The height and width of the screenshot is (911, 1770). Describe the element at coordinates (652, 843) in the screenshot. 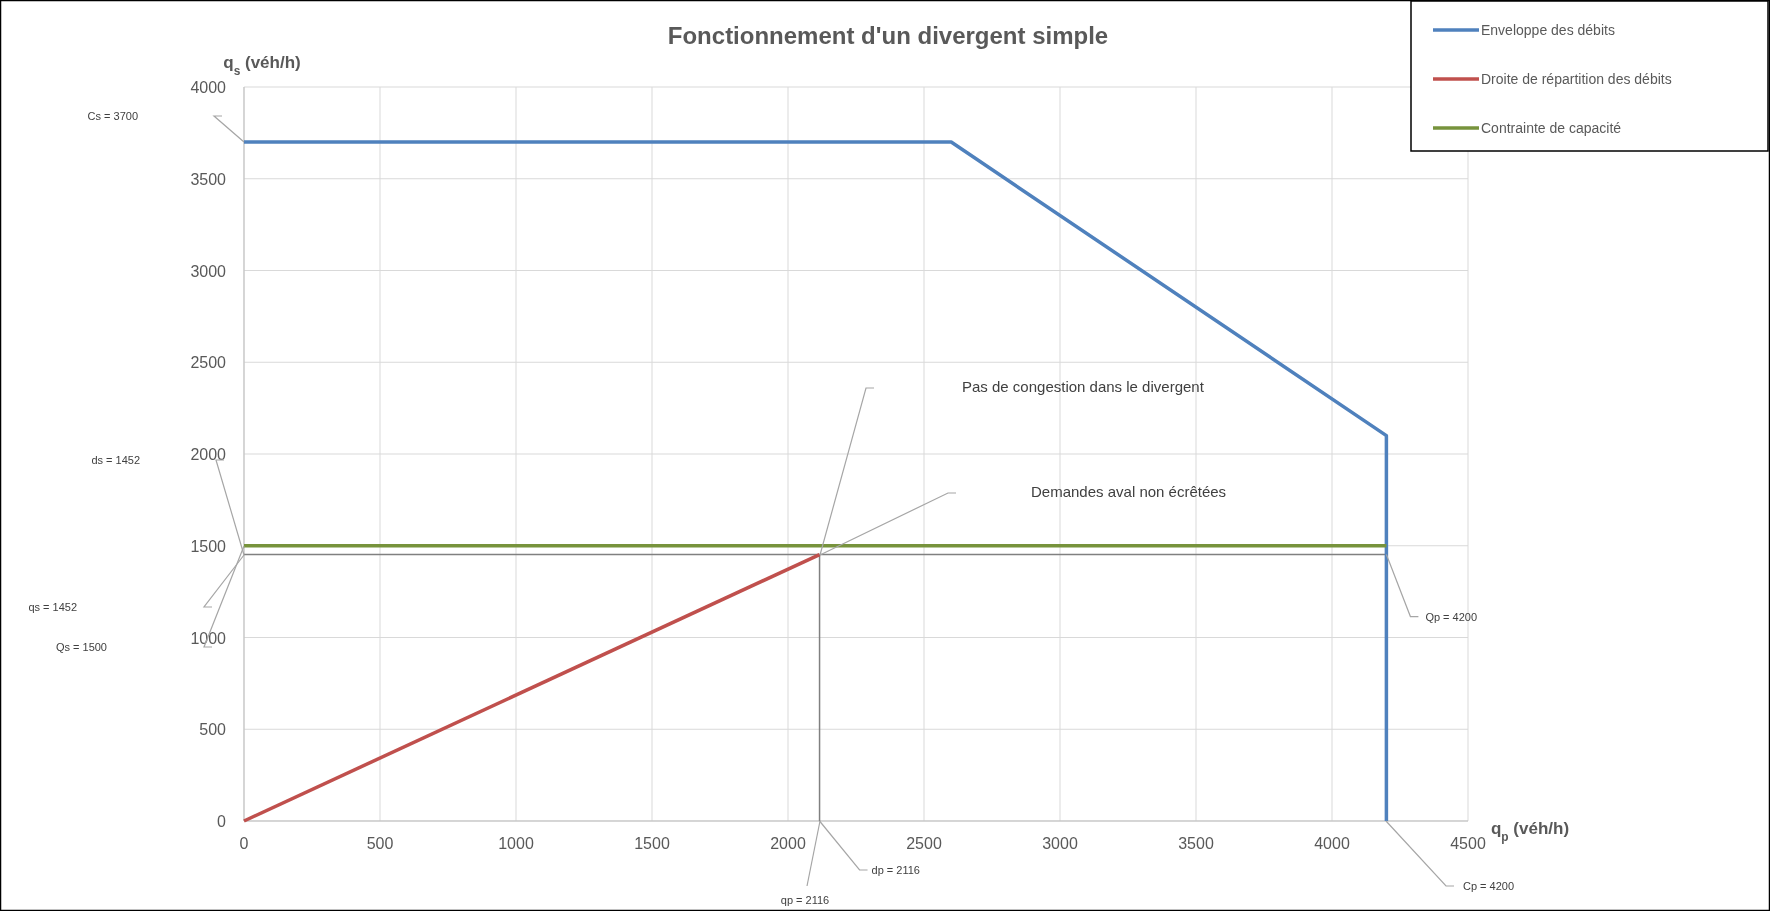

I see `x-tick-label: 1500` at that location.